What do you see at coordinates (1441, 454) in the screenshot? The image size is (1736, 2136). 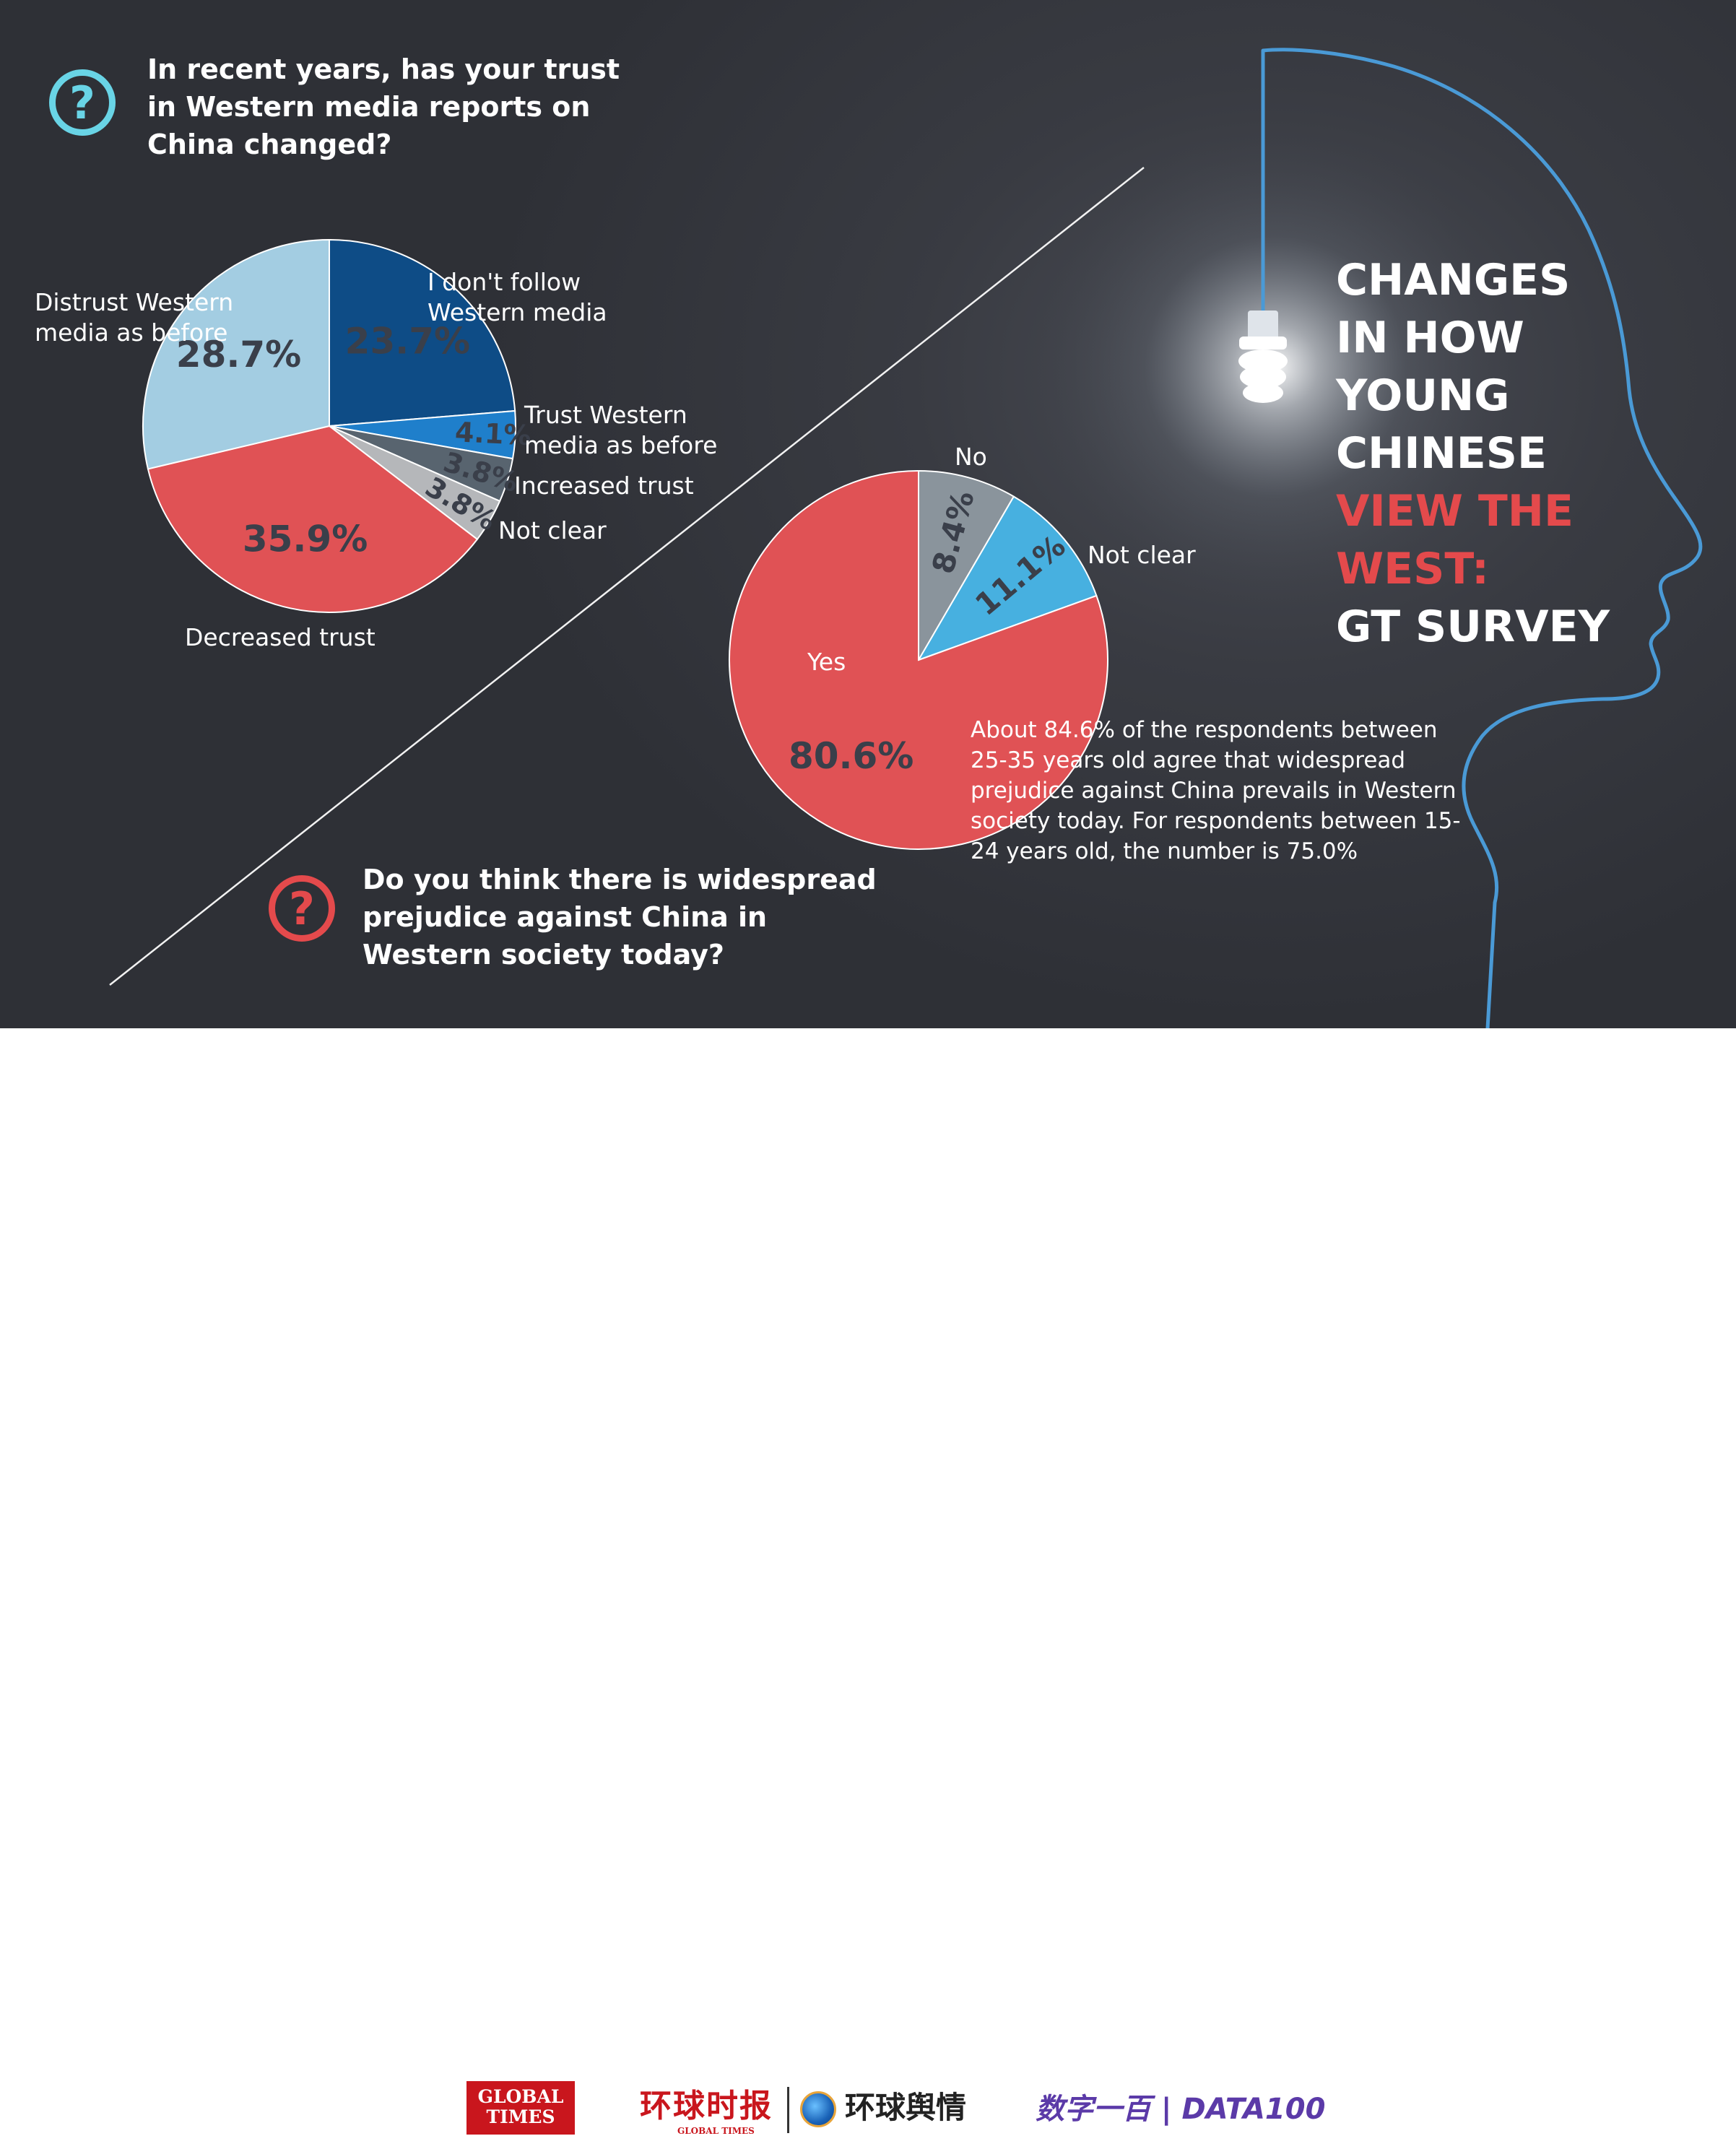 I see `headline-line: CHINESE` at bounding box center [1441, 454].